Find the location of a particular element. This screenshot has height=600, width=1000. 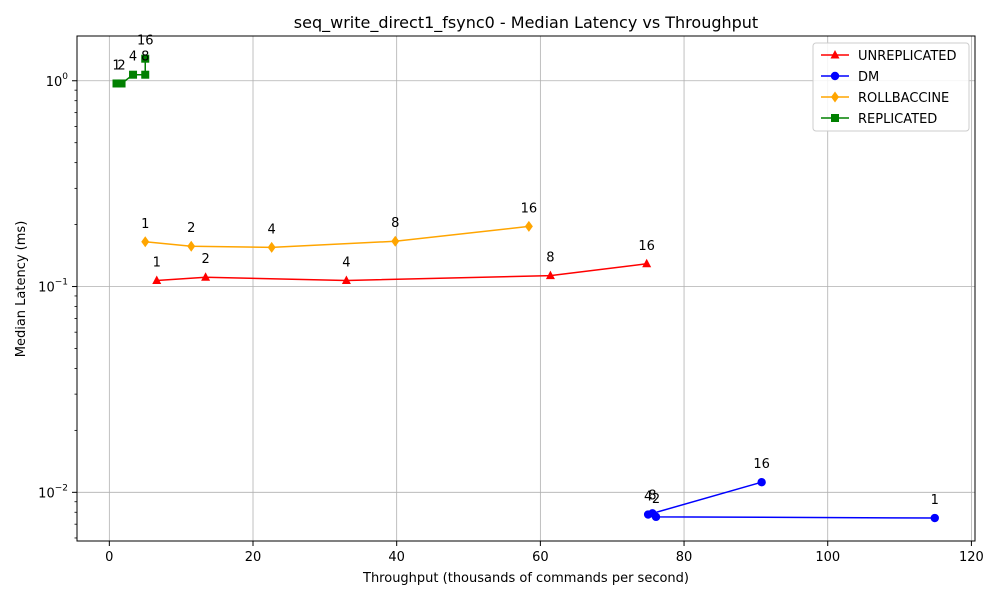

x-tick-label: 0 is located at coordinates (109, 557).